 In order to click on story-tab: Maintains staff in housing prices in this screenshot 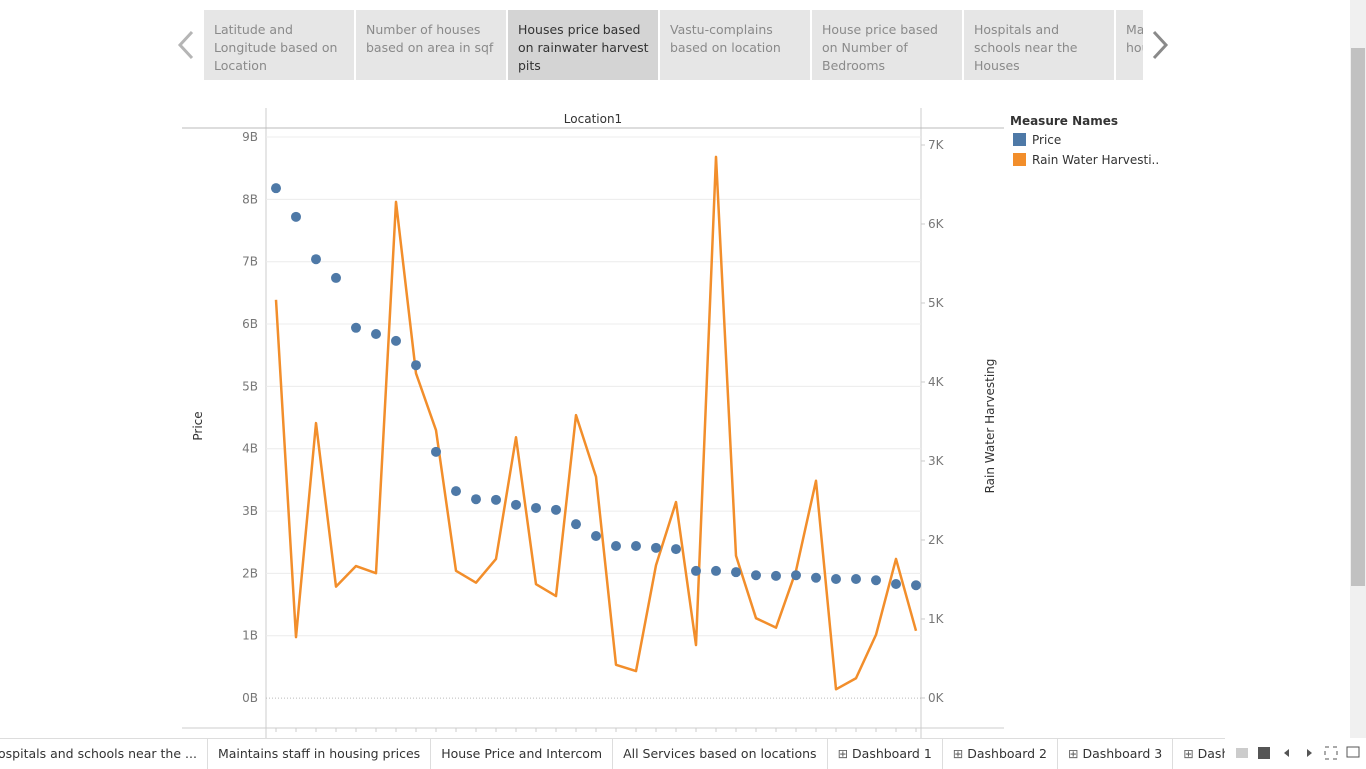, I will do `click(1129, 45)`.